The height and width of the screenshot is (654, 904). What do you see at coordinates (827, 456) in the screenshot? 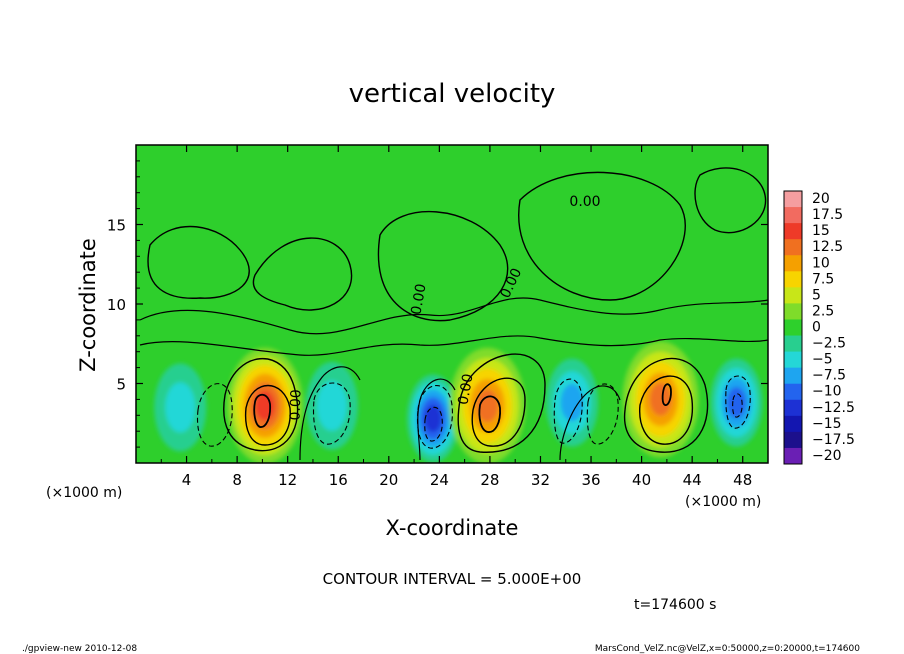
I see `colorbar-label: −20` at bounding box center [827, 456].